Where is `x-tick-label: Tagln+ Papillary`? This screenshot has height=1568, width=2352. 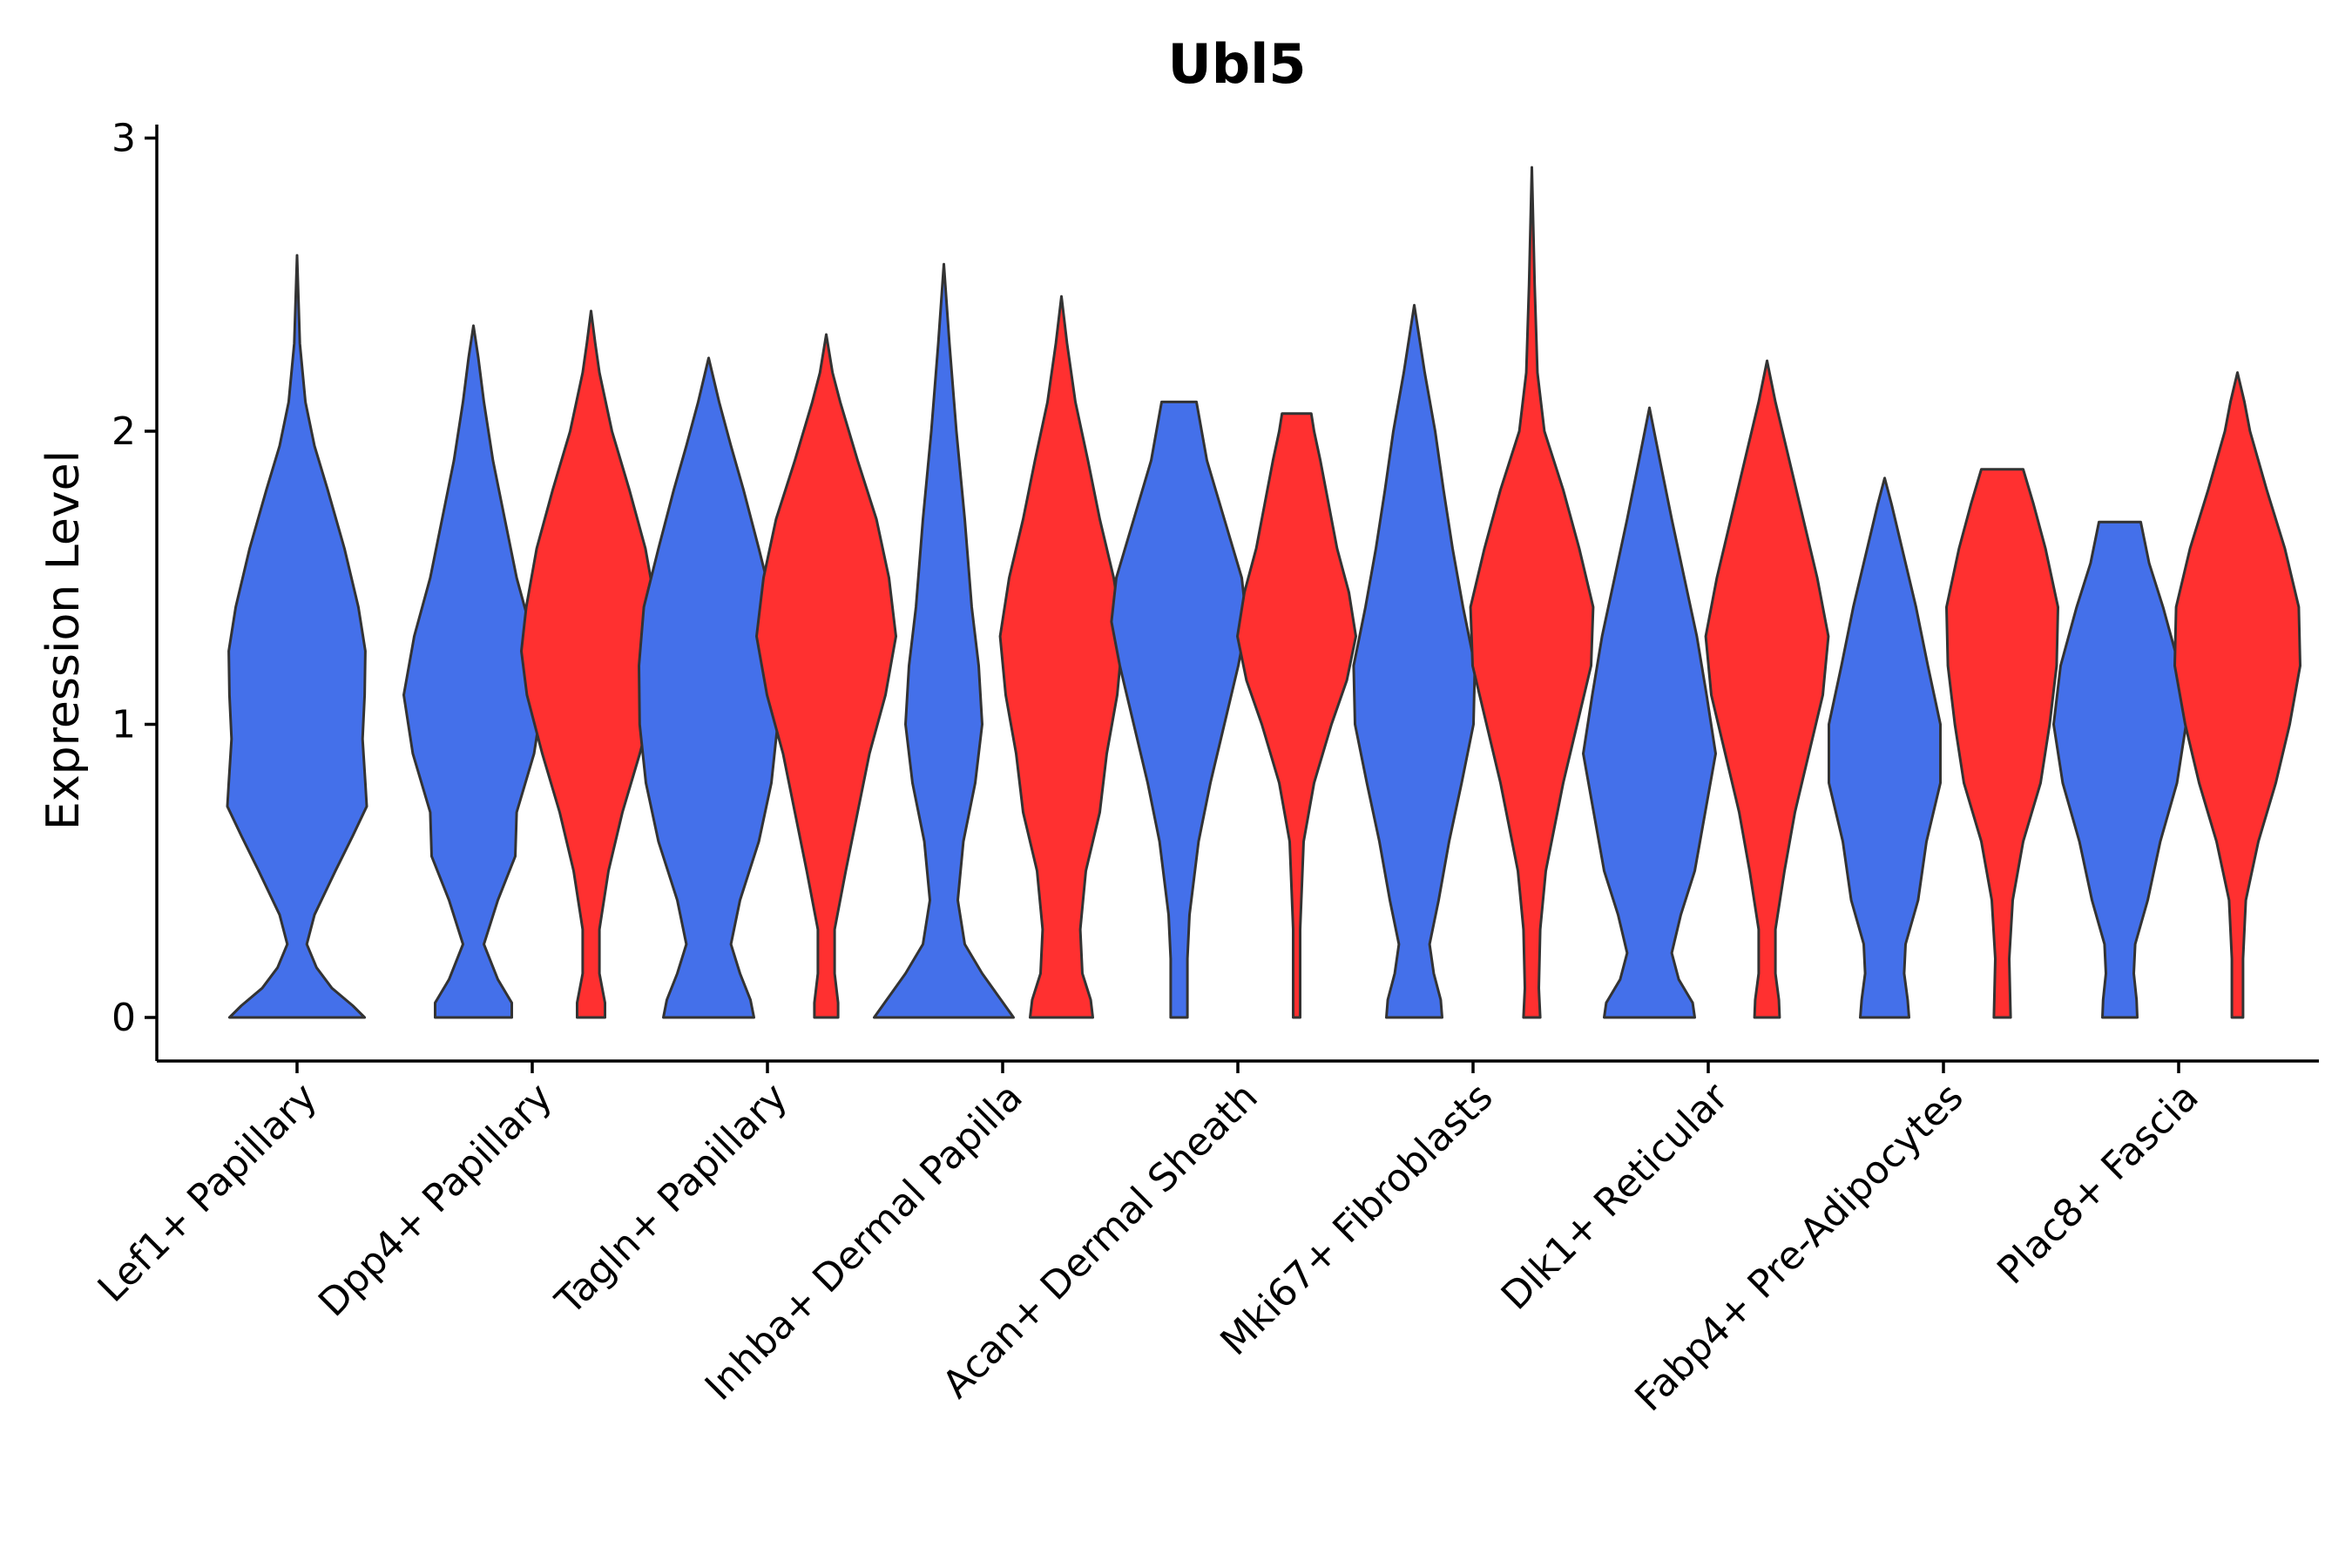 x-tick-label: Tagln+ Papillary is located at coordinates (672, 1199).